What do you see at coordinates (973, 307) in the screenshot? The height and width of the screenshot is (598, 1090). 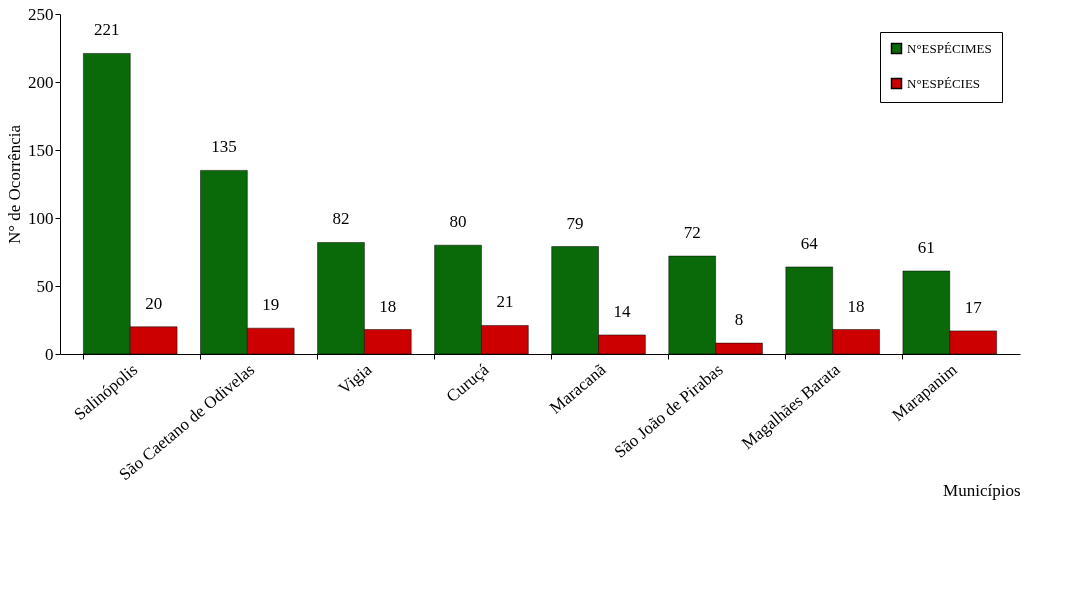 I see `data-label: 17` at bounding box center [973, 307].